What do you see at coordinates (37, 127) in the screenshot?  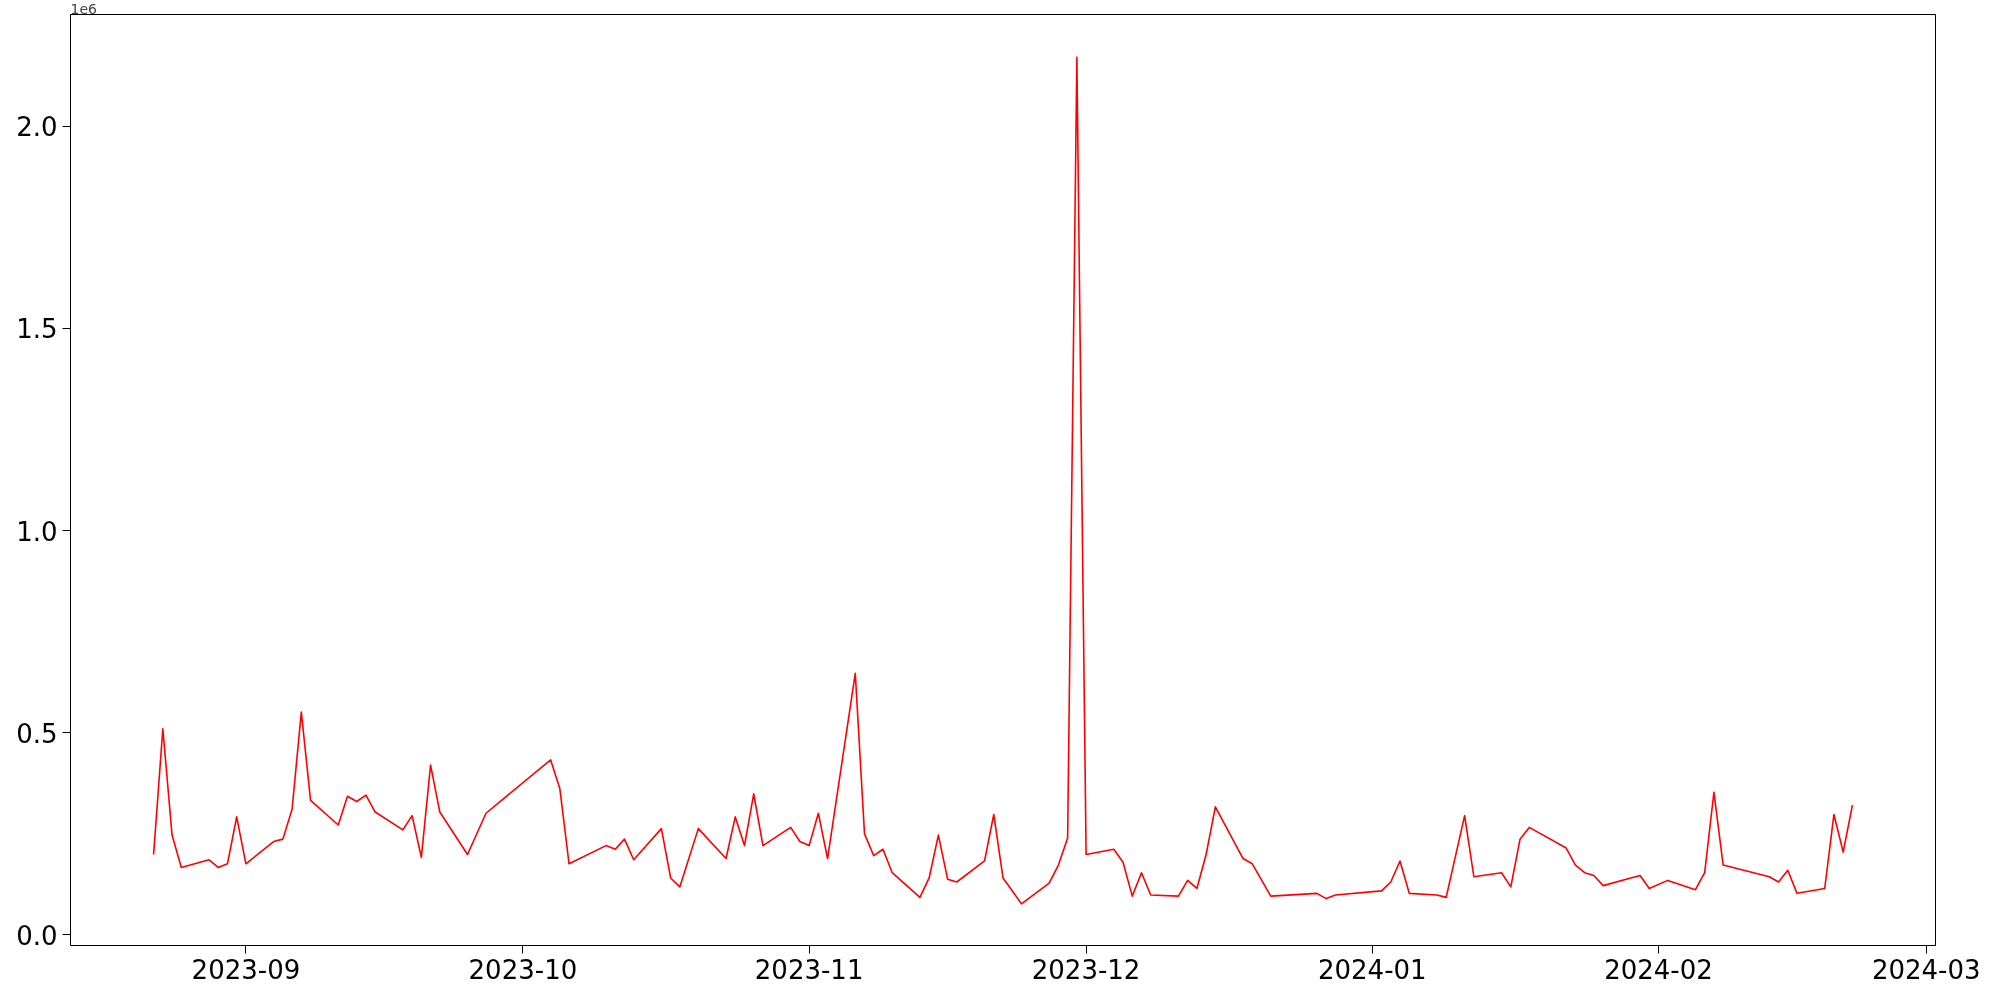 I see `y-tick-label: 2.0` at bounding box center [37, 127].